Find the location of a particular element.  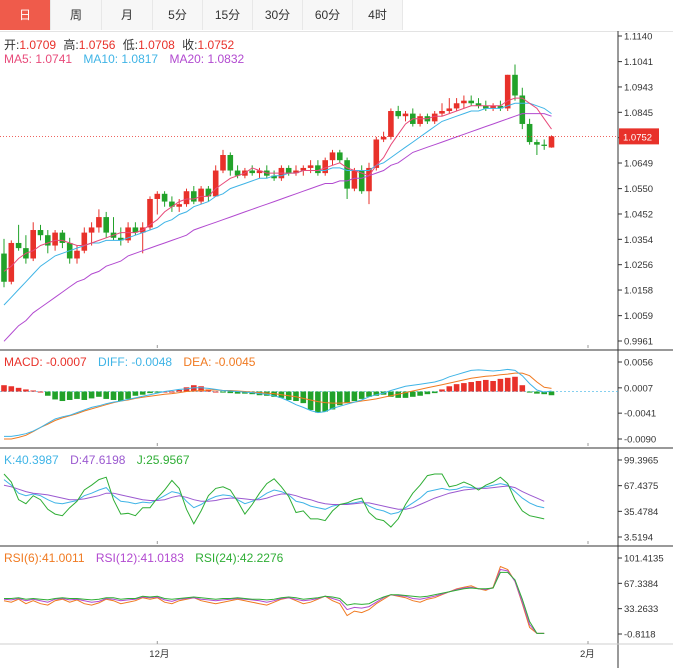

high-label: 高: is located at coordinates (71, 45).